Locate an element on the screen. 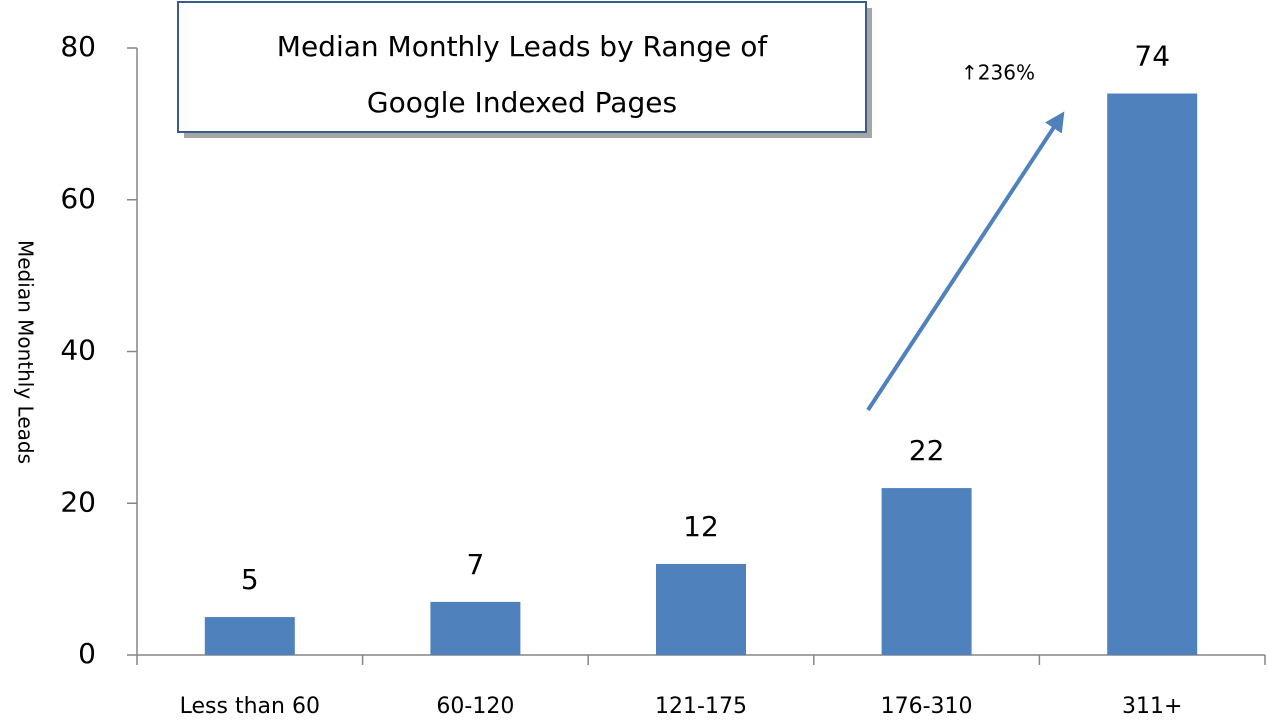 The image size is (1268, 728). chart-title: Google Indexed Pages is located at coordinates (522, 102).